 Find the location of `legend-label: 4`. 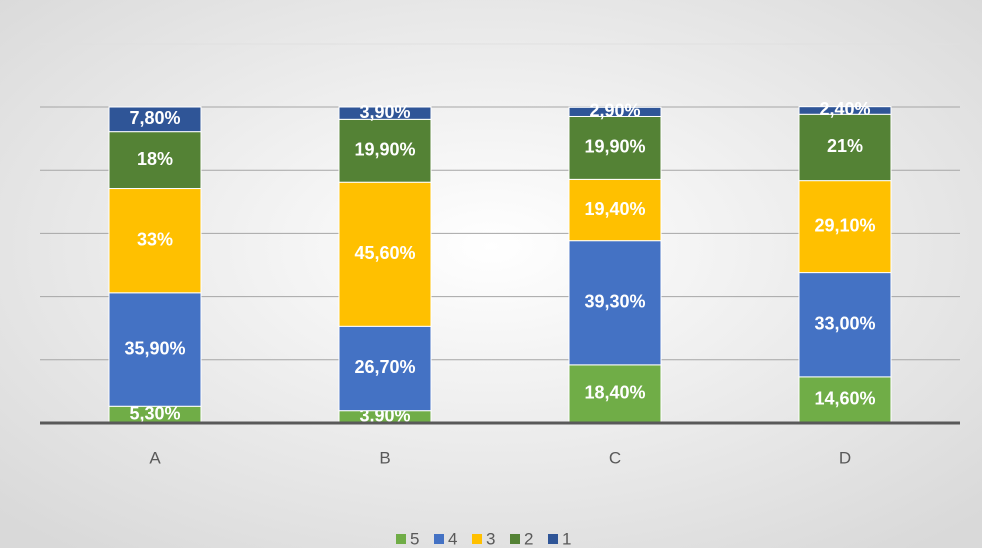

legend-label: 4 is located at coordinates (452, 538).